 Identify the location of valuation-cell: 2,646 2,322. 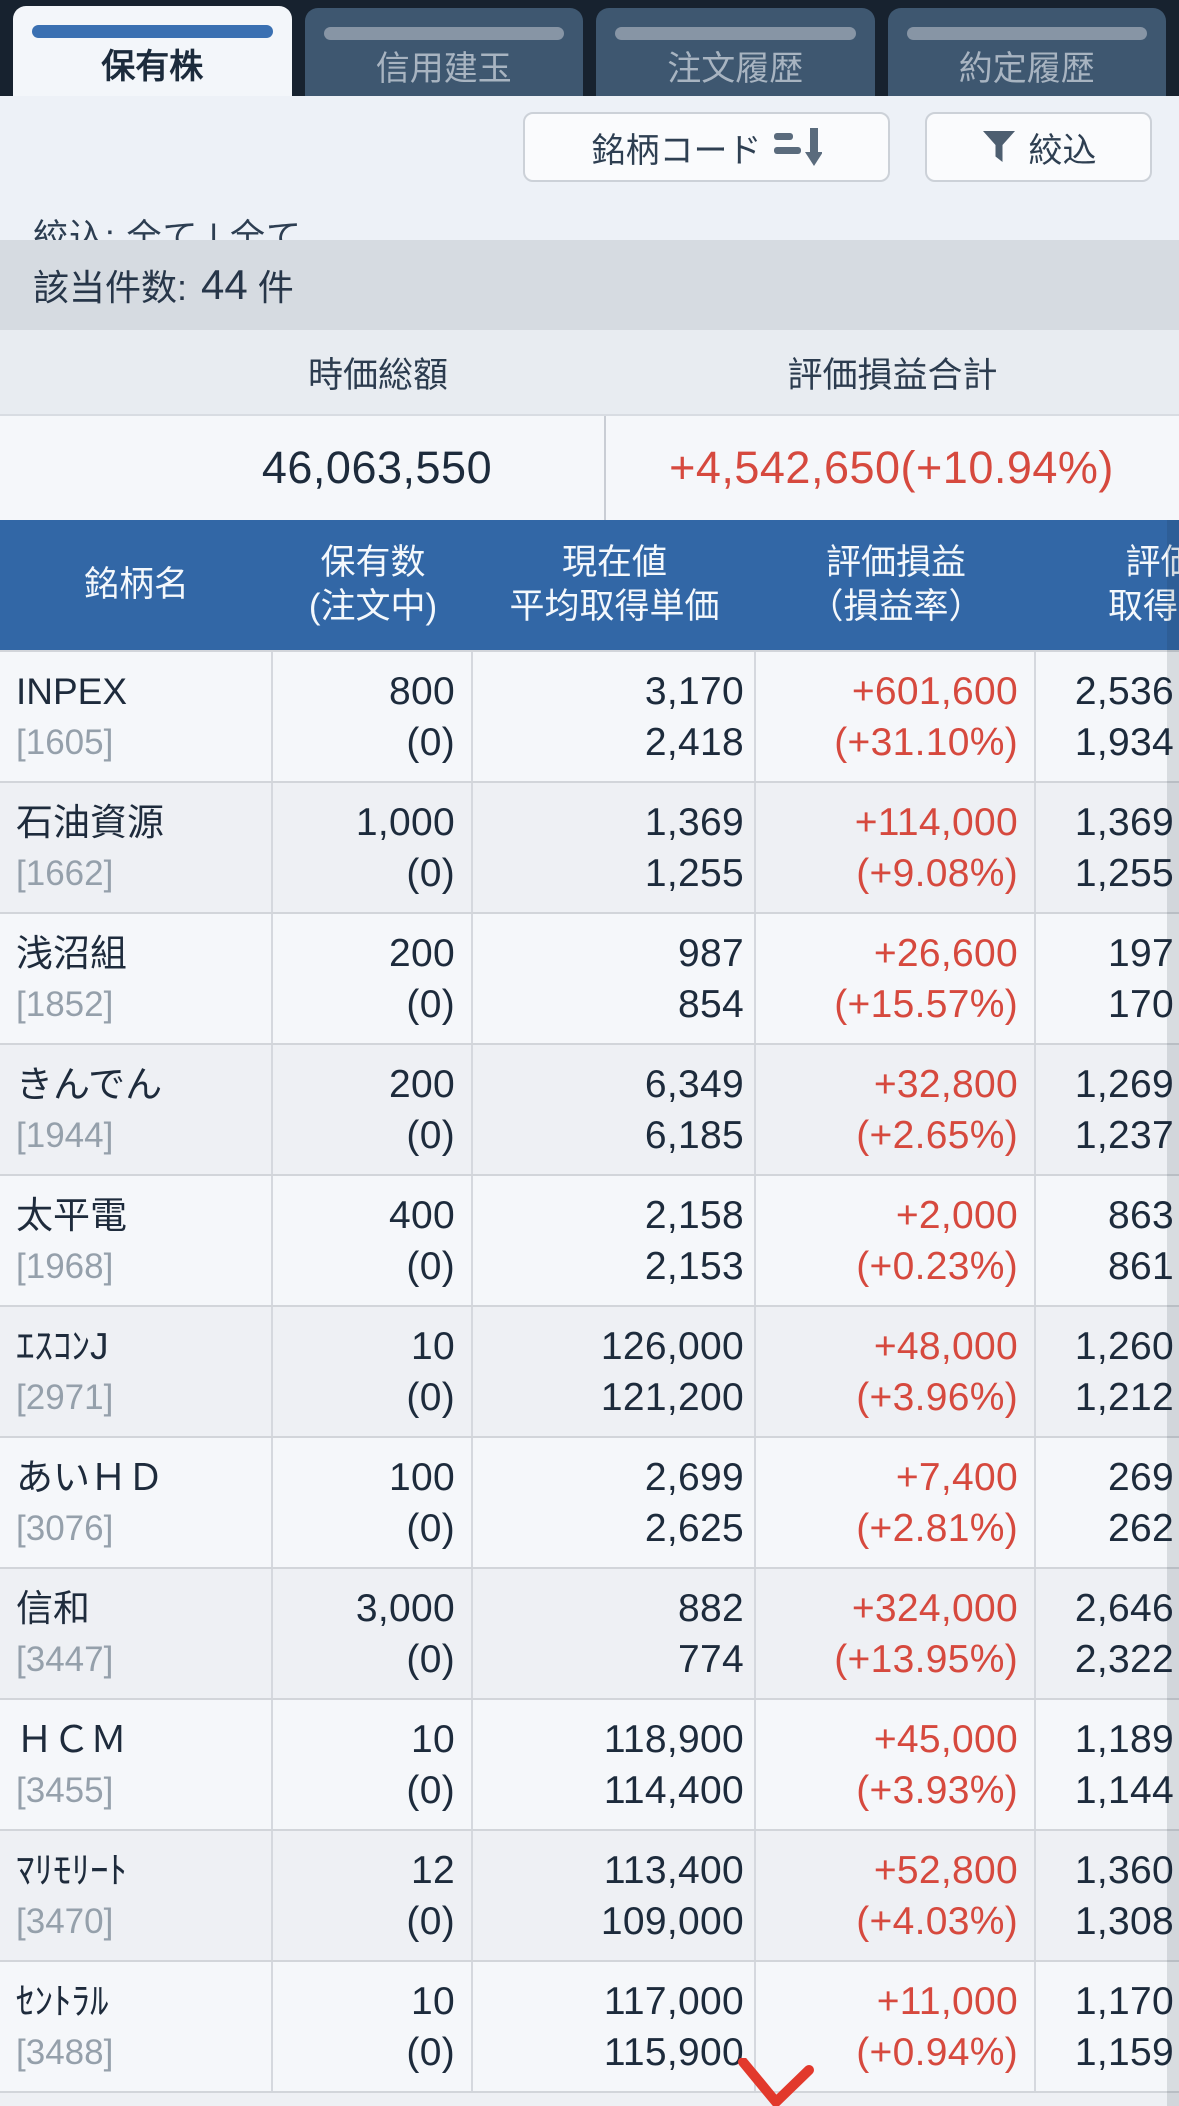
(1124, 1633).